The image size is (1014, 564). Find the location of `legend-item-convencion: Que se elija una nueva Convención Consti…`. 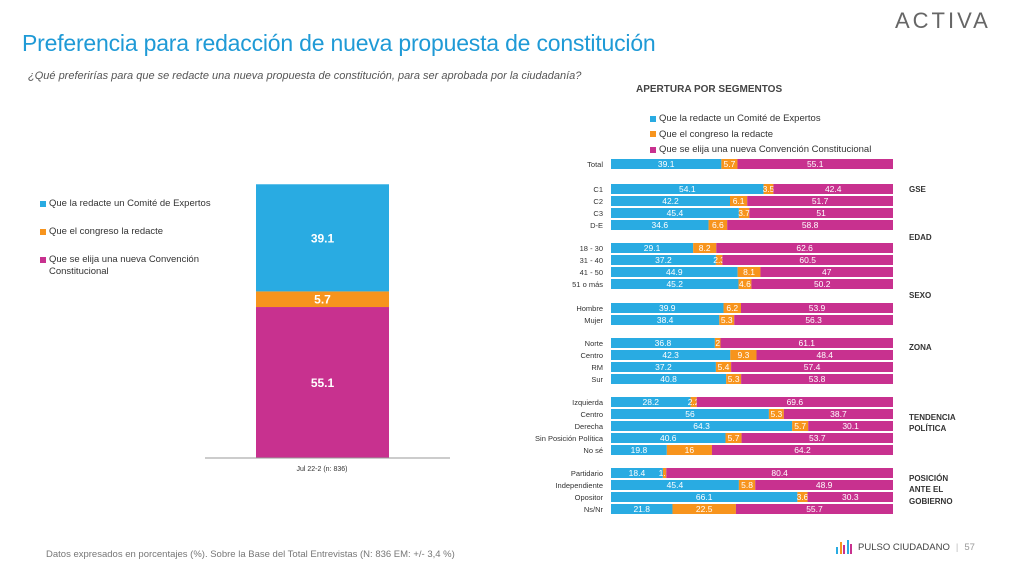

legend-item-convencion: Que se elija una nueva Convención Consti… is located at coordinates (130, 266).